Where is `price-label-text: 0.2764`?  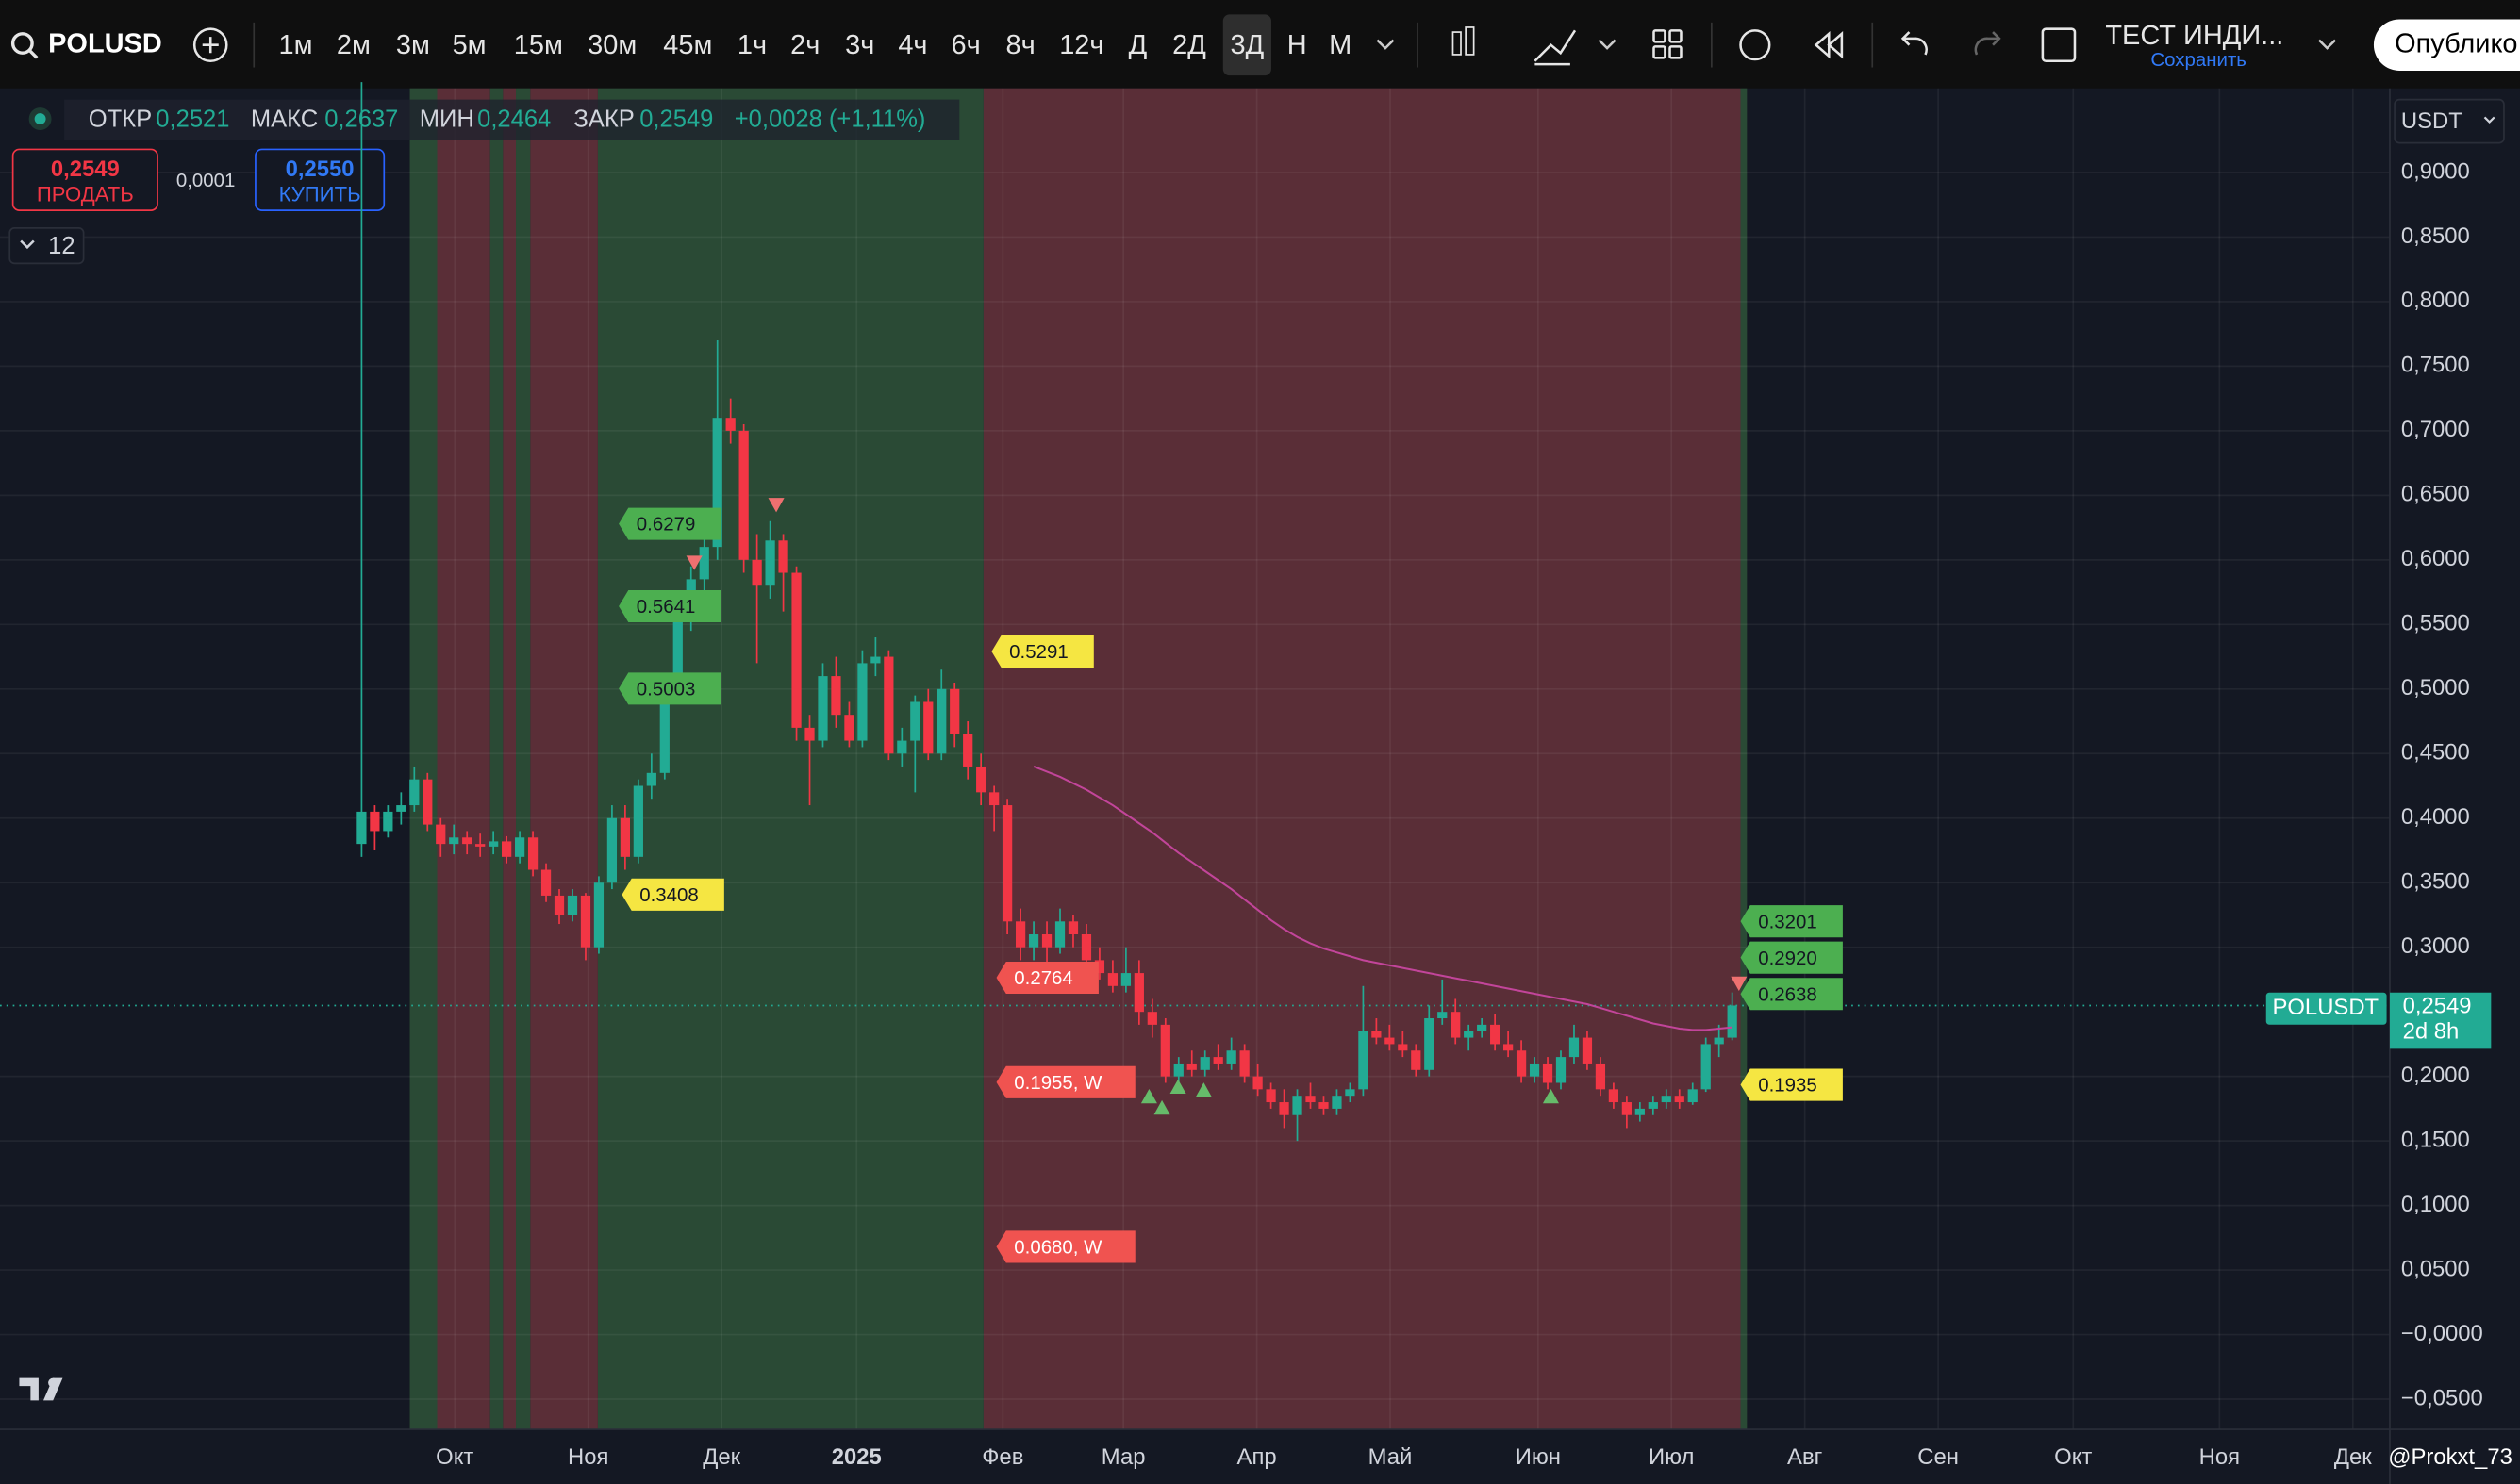 price-label-text: 0.2764 is located at coordinates (1043, 978).